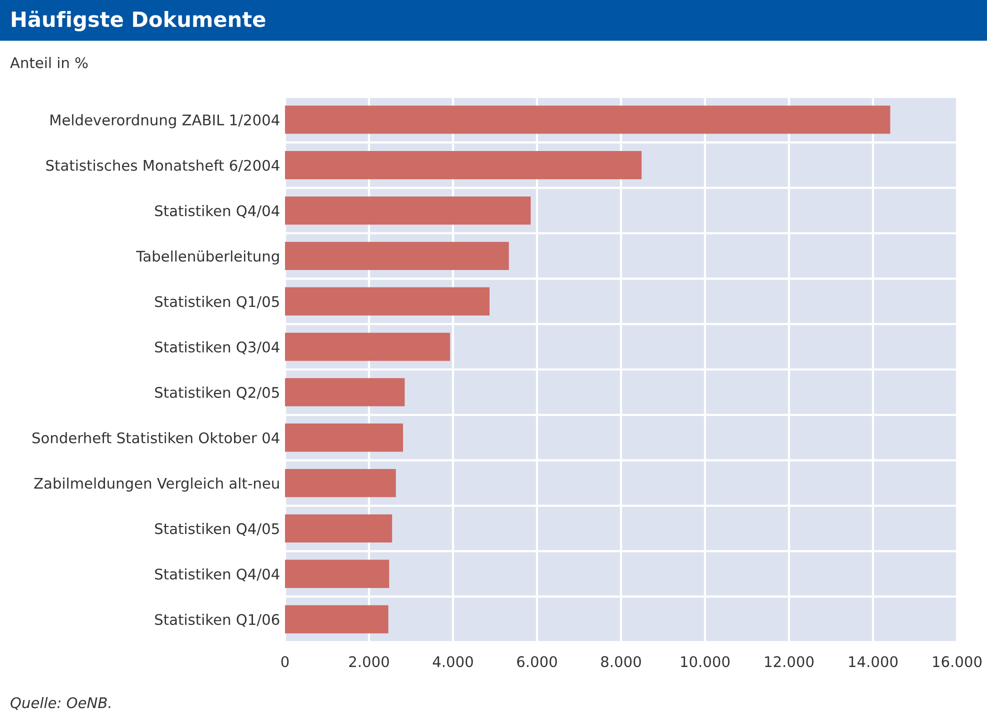 This screenshot has width=987, height=721. Describe the element at coordinates (873, 662) in the screenshot. I see `x-tick-label: 14.000` at that location.